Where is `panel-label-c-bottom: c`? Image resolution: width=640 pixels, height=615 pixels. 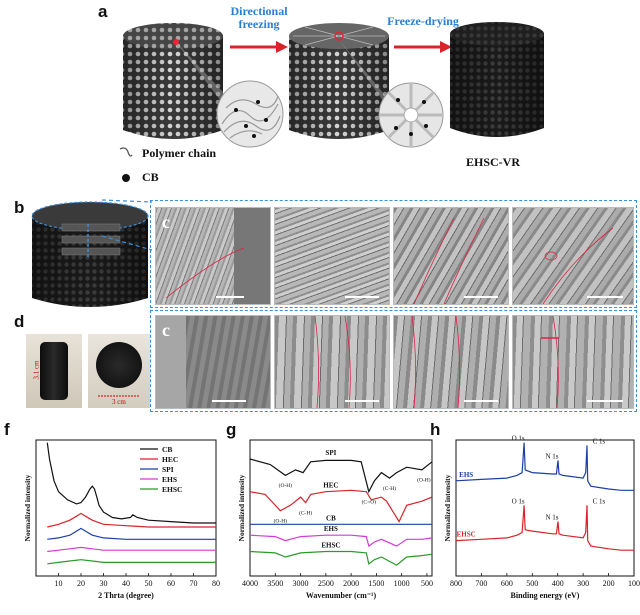
panel-label-c-bottom: c is located at coordinates (166, 330).